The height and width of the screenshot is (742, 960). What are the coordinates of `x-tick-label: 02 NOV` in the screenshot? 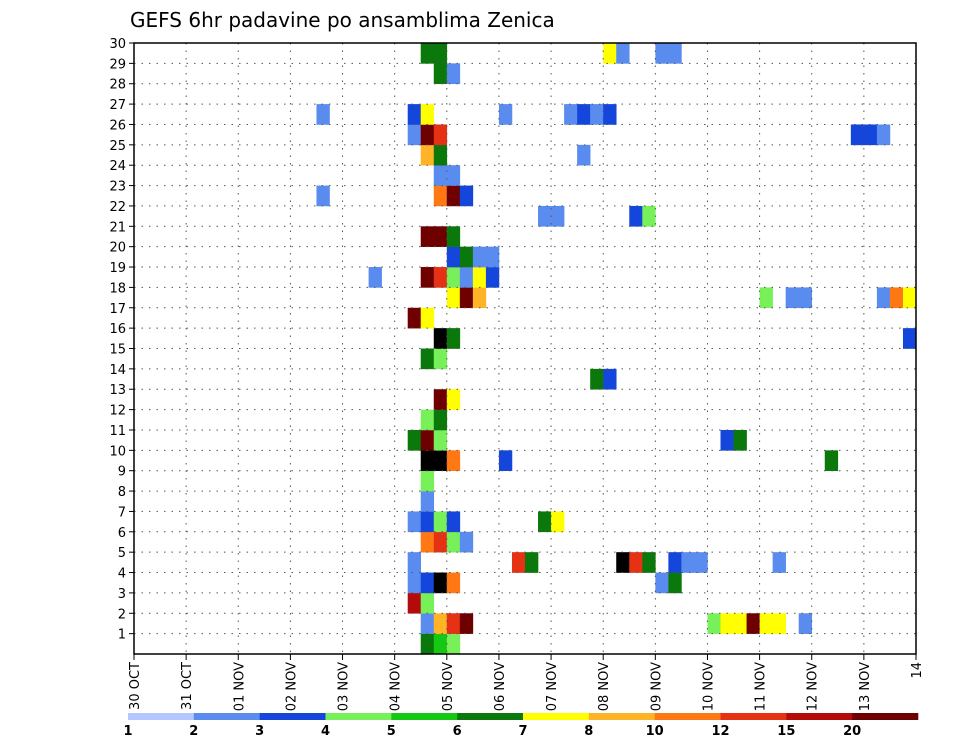 It's located at (291, 686).